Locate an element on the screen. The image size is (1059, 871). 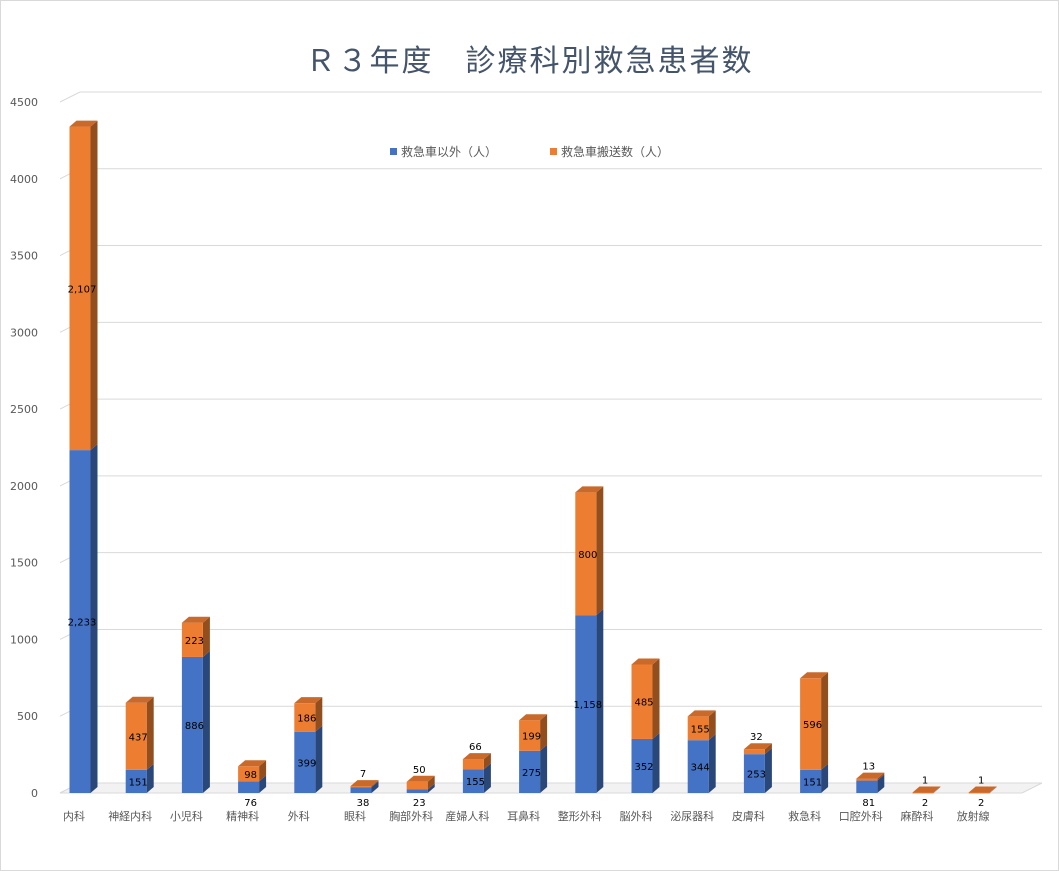
data-label: 253 is located at coordinates (756, 775).